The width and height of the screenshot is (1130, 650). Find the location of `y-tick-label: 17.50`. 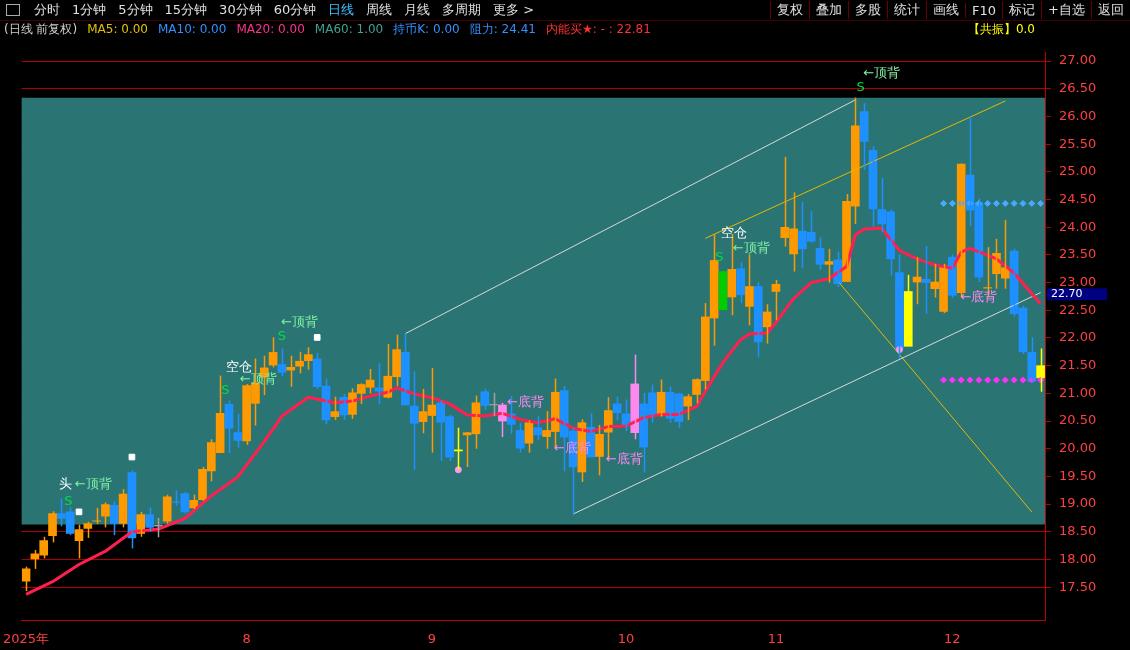

y-tick-label: 17.50 is located at coordinates (1078, 586).